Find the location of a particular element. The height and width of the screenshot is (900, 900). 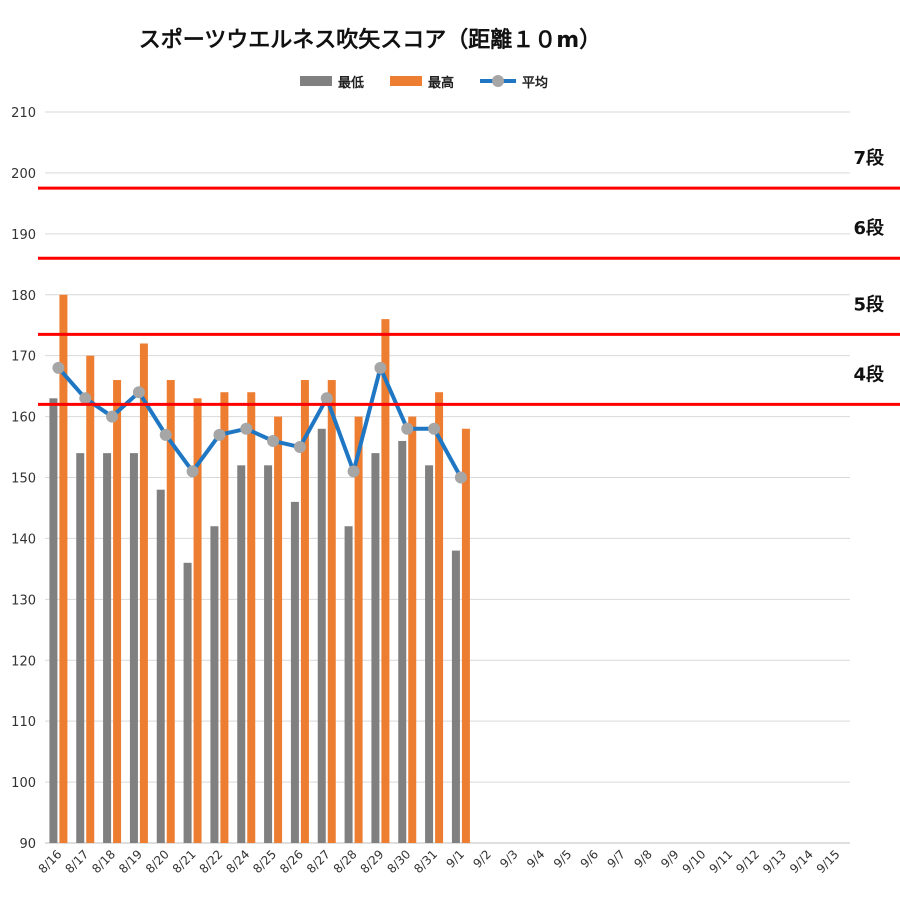

x-tick-label: 9/14 is located at coordinates (801, 861).